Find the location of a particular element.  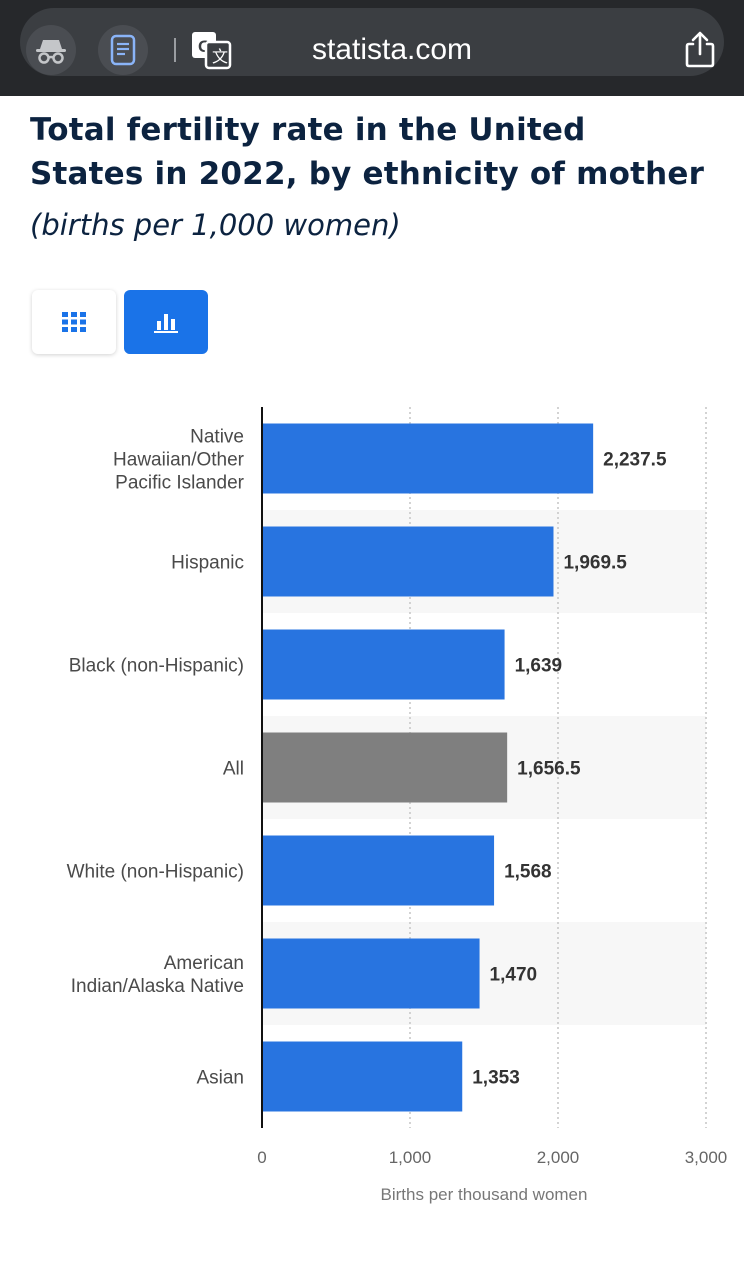

table-view-button is located at coordinates (74, 322).